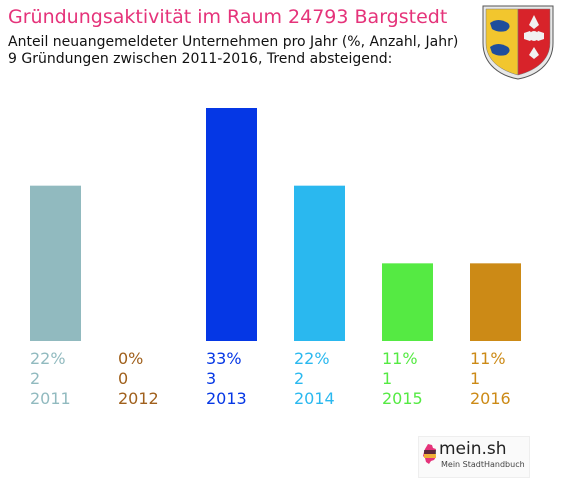 This screenshot has width=562, height=482. What do you see at coordinates (138, 398) in the screenshot?
I see `year-label-2012: 2012` at bounding box center [138, 398].